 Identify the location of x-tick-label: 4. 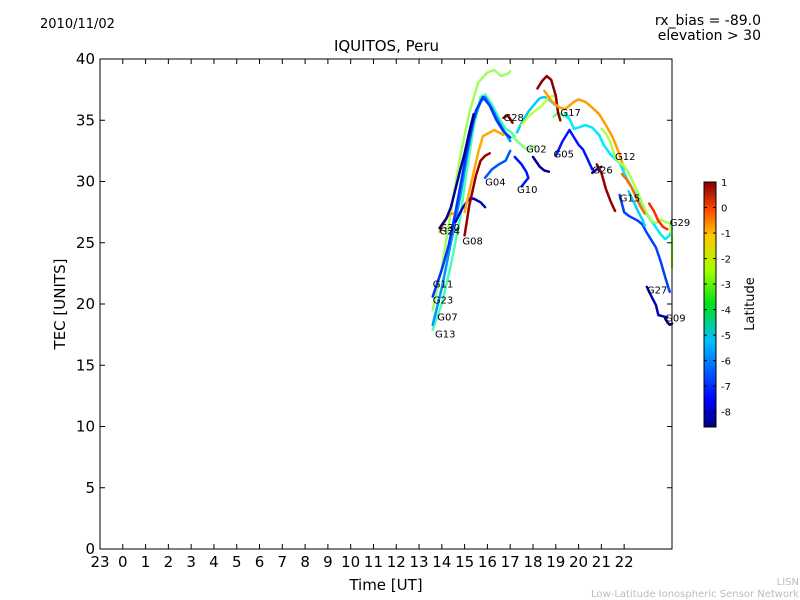
(214, 562).